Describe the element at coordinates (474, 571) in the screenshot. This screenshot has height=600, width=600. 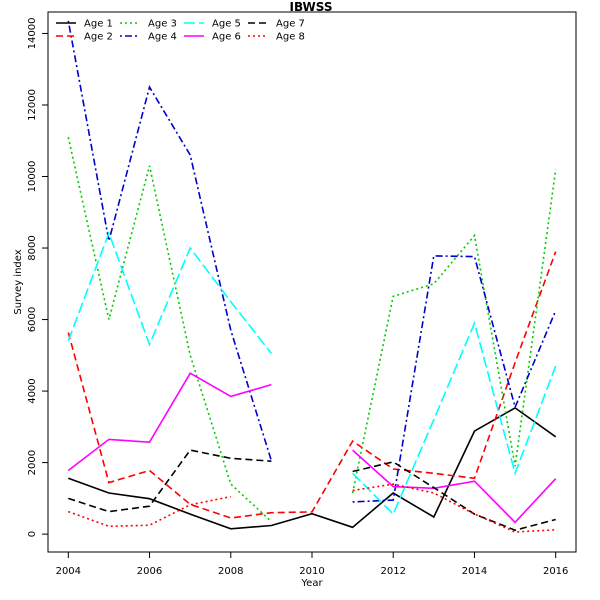
I see `x-tick-label: 2014` at that location.